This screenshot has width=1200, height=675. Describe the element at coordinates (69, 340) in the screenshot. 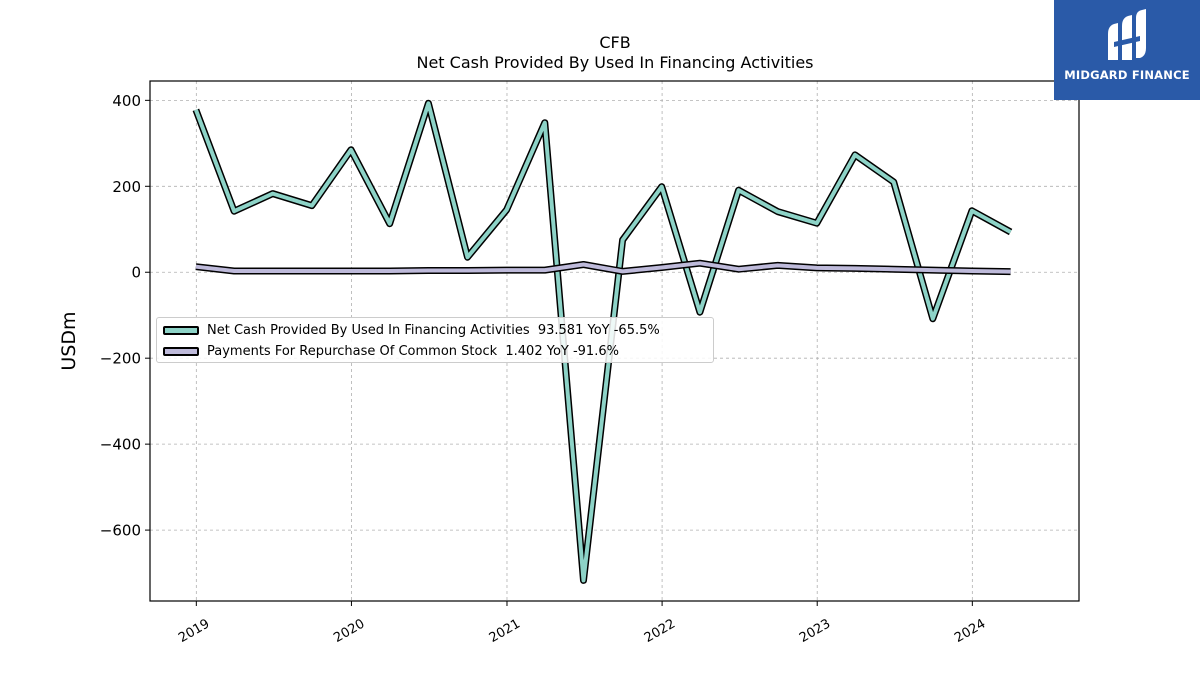

I see `y-axis-label: USDm` at that location.